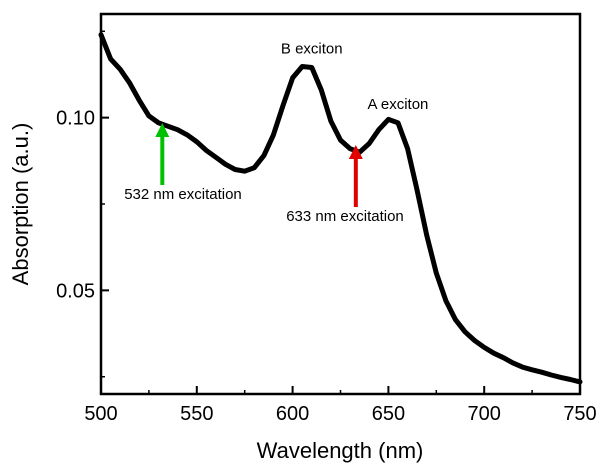 The width and height of the screenshot is (603, 468). I want to click on peak-annotation: B exciton, so click(312, 49).